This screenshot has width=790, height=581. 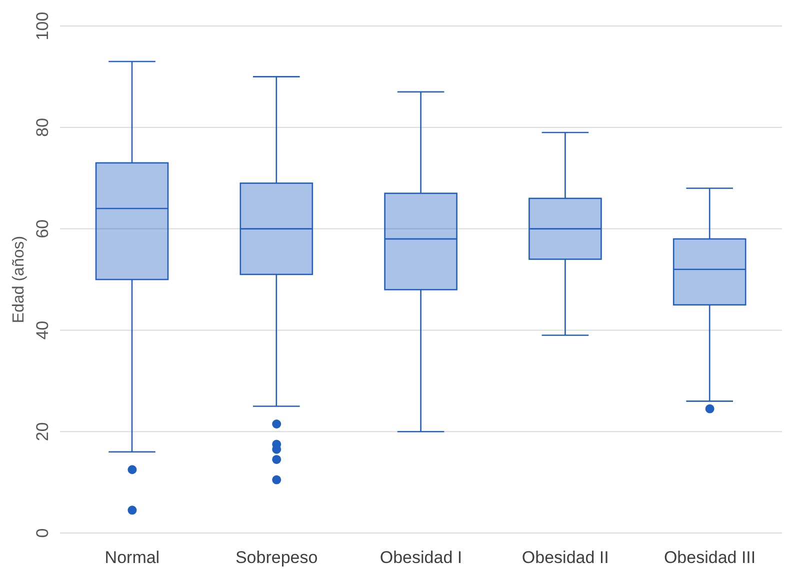 I want to click on y-axis-title: Edad (años), so click(x=19, y=280).